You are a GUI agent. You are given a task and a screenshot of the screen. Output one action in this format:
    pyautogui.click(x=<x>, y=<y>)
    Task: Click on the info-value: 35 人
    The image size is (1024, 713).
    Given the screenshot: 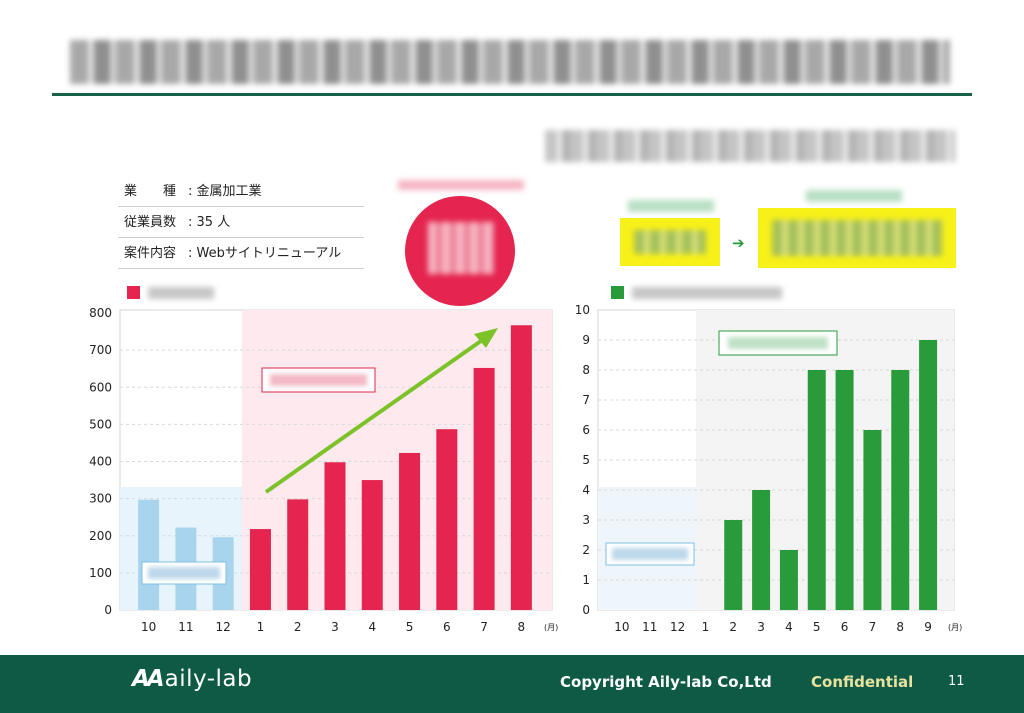 What is the action you would take?
    pyautogui.click(x=213, y=222)
    